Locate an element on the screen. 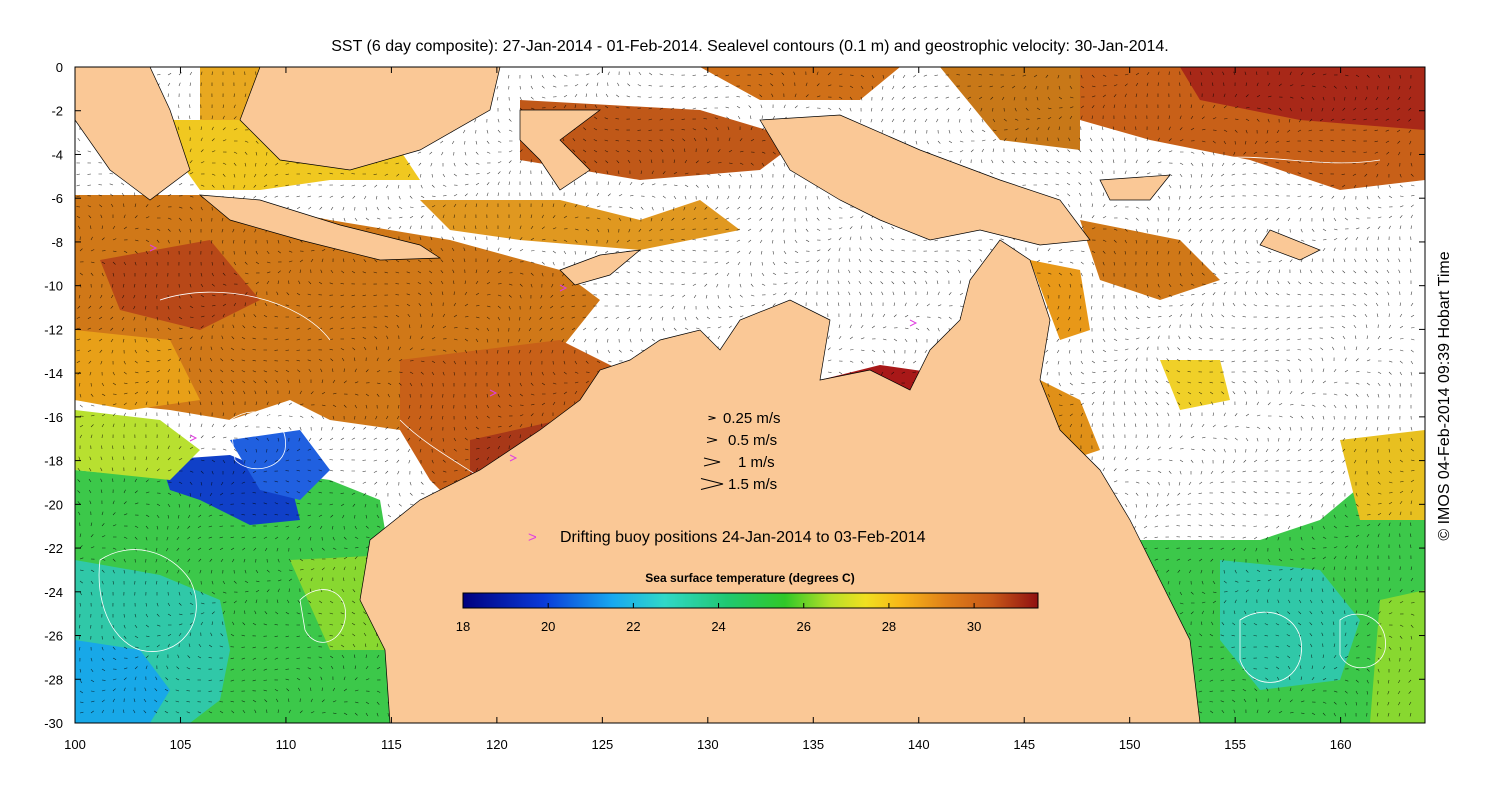 This screenshot has width=1500, height=790. drifting-buoy-tracks is located at coordinates (533, 353).